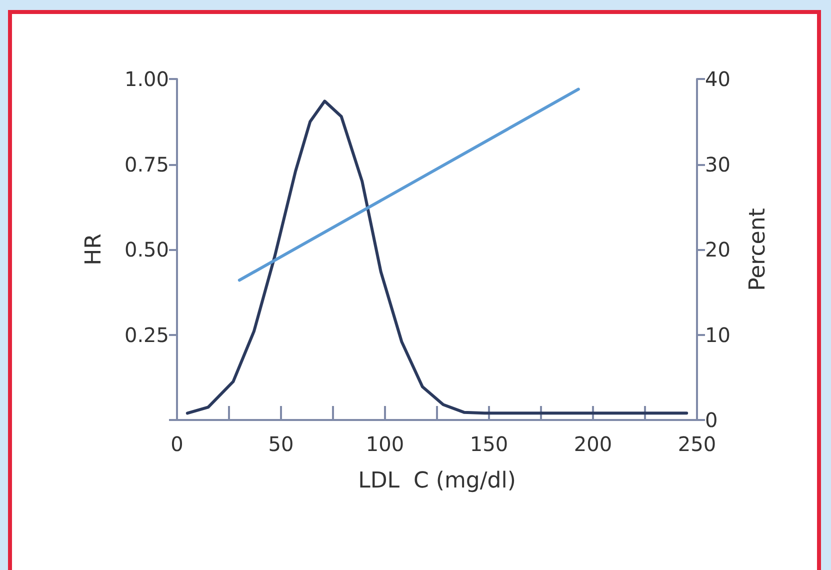 This screenshot has height=570, width=831. Describe the element at coordinates (717, 250) in the screenshot. I see `y2-tick-label: 20` at that location.